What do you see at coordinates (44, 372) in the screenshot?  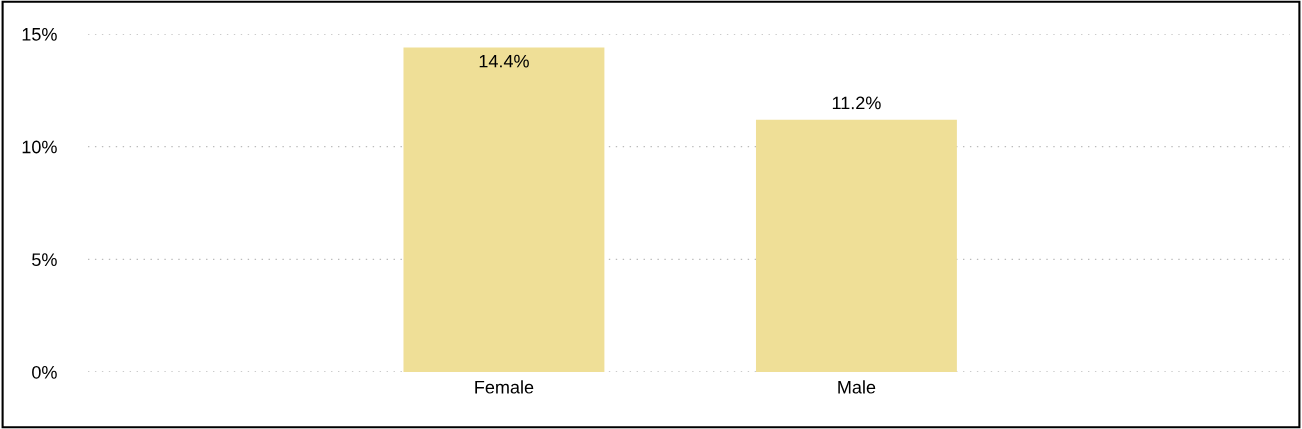 I see `y-tick-label: 0%` at bounding box center [44, 372].